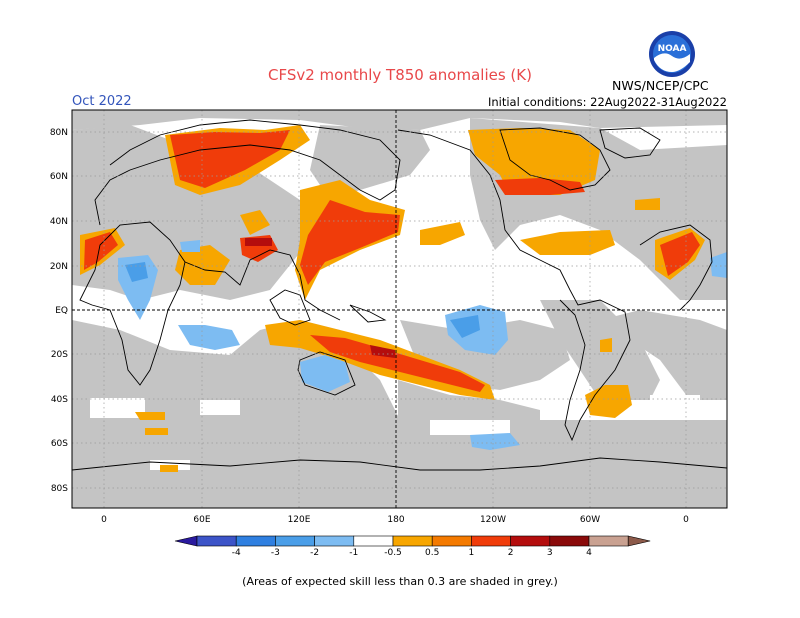  What do you see at coordinates (660, 85) in the screenshot?
I see `agency-label: NWS/NCEP/CPC` at bounding box center [660, 85].